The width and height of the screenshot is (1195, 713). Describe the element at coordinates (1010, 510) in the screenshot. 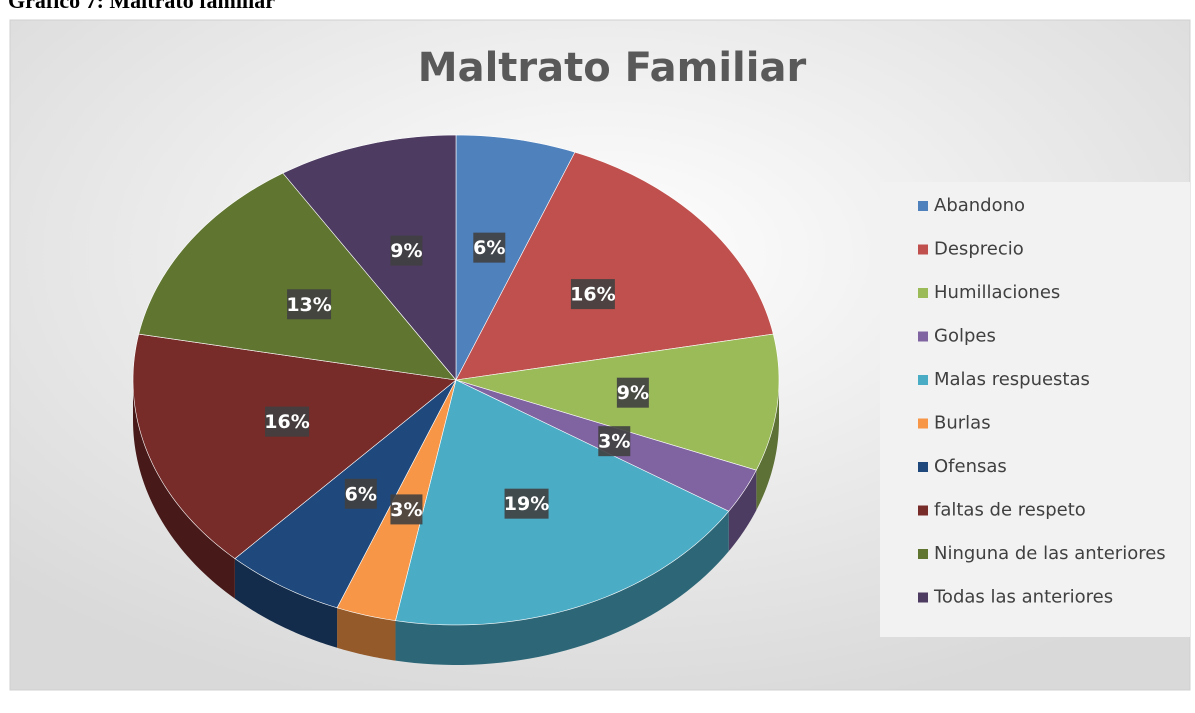

I see `legend-label: faltas de respeto` at that location.